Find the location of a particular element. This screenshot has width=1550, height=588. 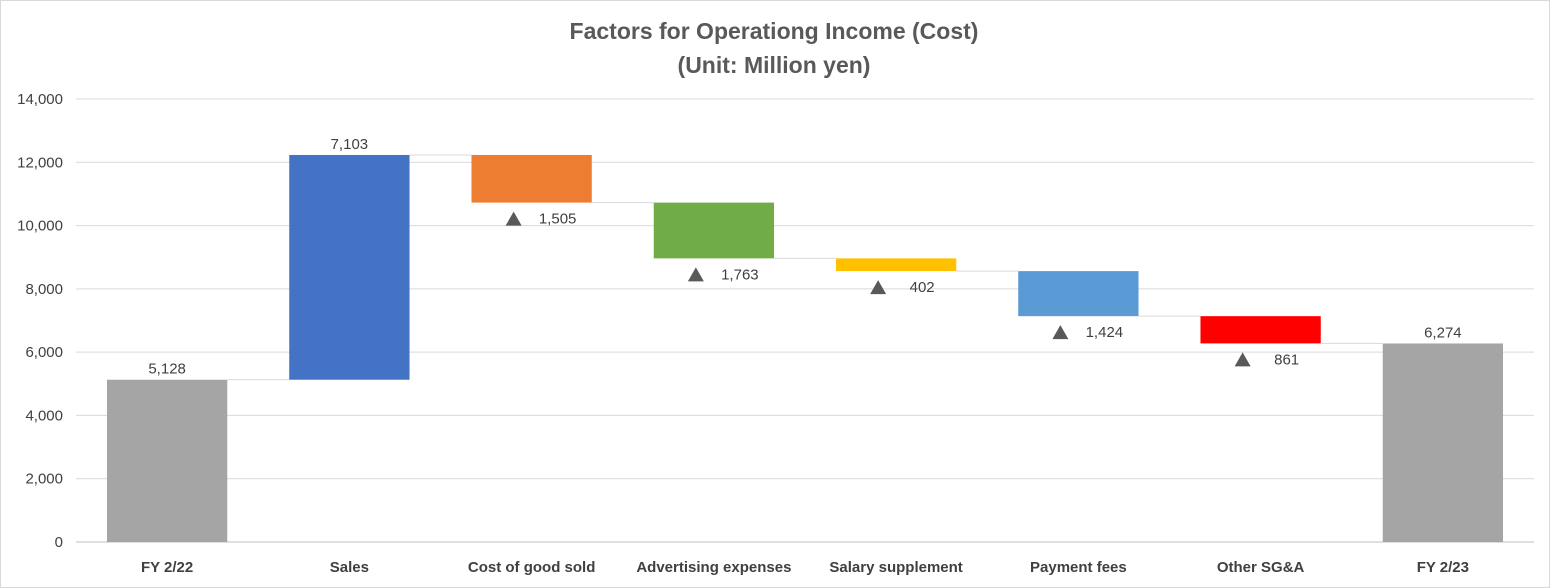

y-tick-label: 10,000 is located at coordinates (40, 226).